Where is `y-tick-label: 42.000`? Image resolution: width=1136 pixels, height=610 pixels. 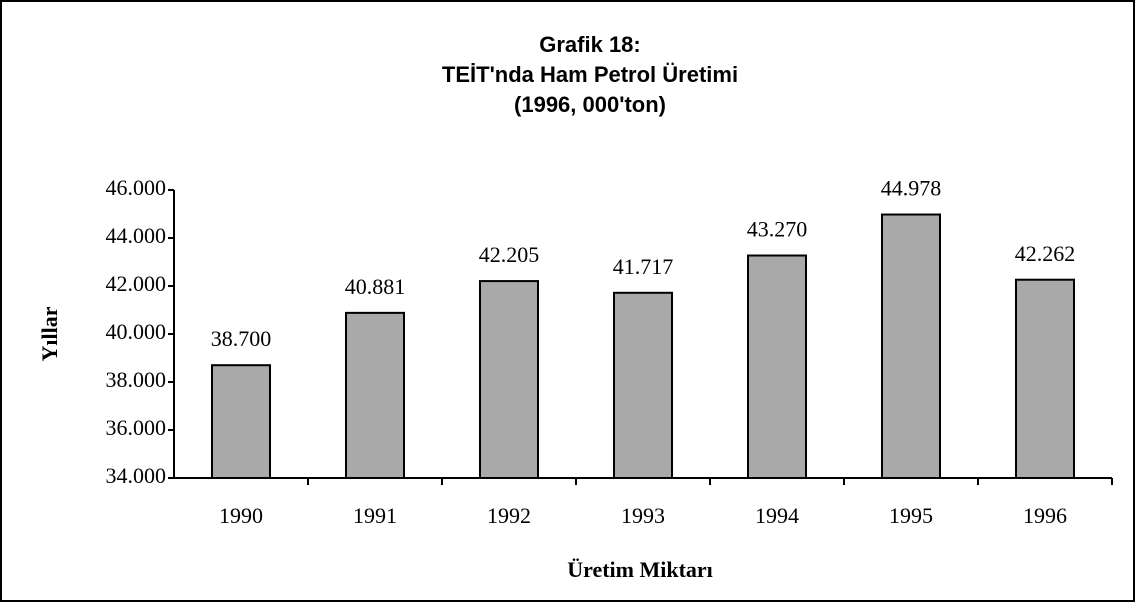 y-tick-label: 42.000 is located at coordinates (136, 283).